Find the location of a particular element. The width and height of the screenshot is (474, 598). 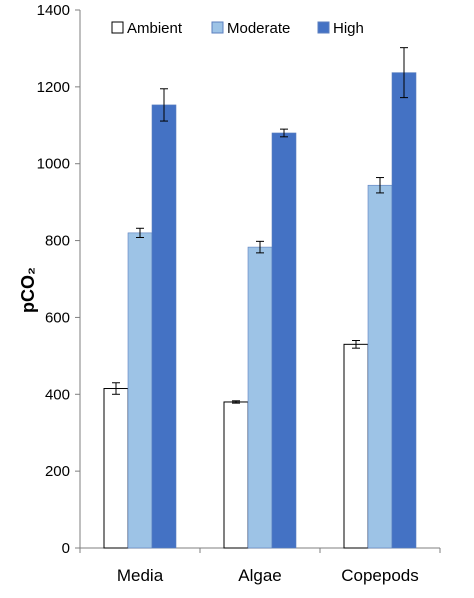

legend-entry: High is located at coordinates (348, 28).